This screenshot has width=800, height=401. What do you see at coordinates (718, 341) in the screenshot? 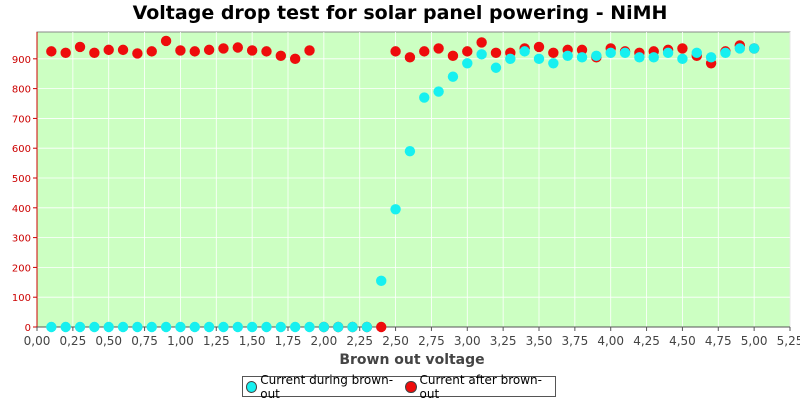
I see `x-tick-label: 4,75` at bounding box center [718, 341].